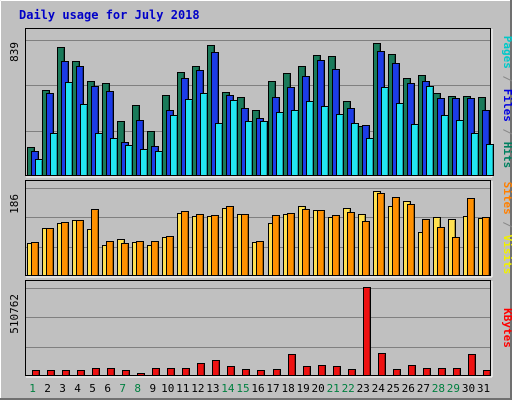 This screenshot has width=512, height=405. What do you see at coordinates (272, 388) in the screenshot?
I see `x-tick-label-day-17: 17` at bounding box center [272, 388].